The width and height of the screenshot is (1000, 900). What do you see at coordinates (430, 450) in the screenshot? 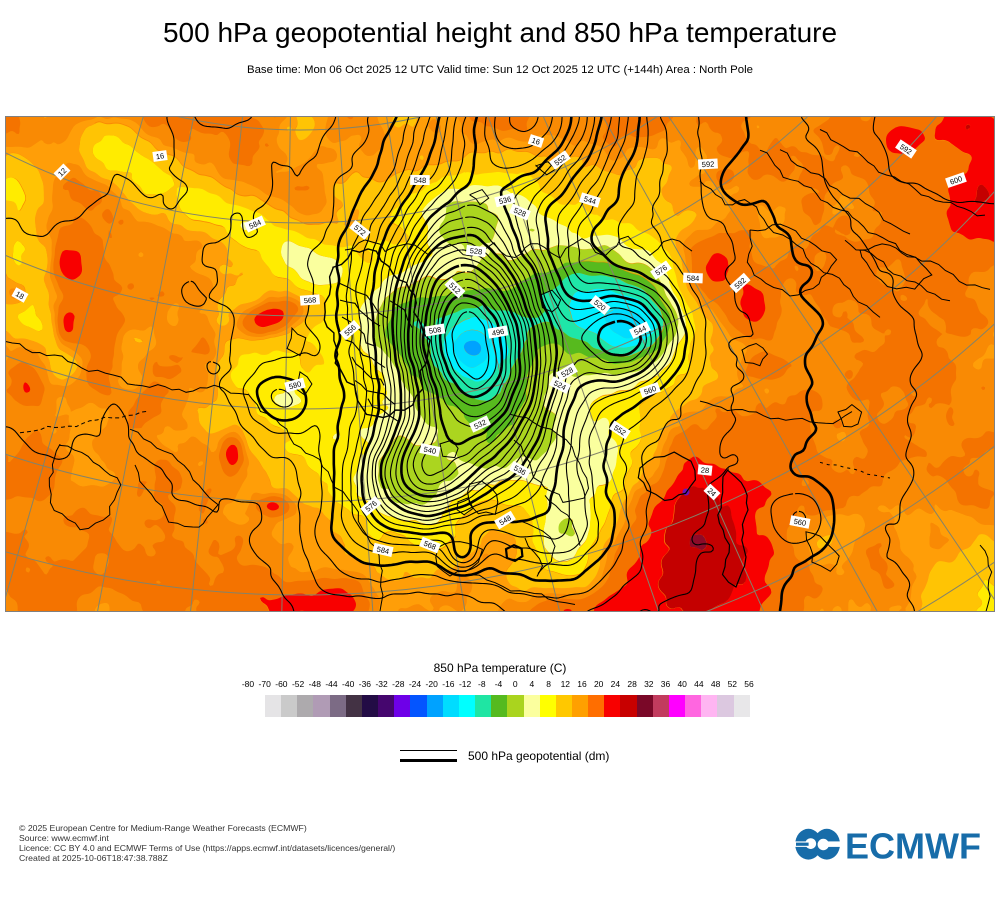
I see `svg-text: 540` at bounding box center [430, 450].